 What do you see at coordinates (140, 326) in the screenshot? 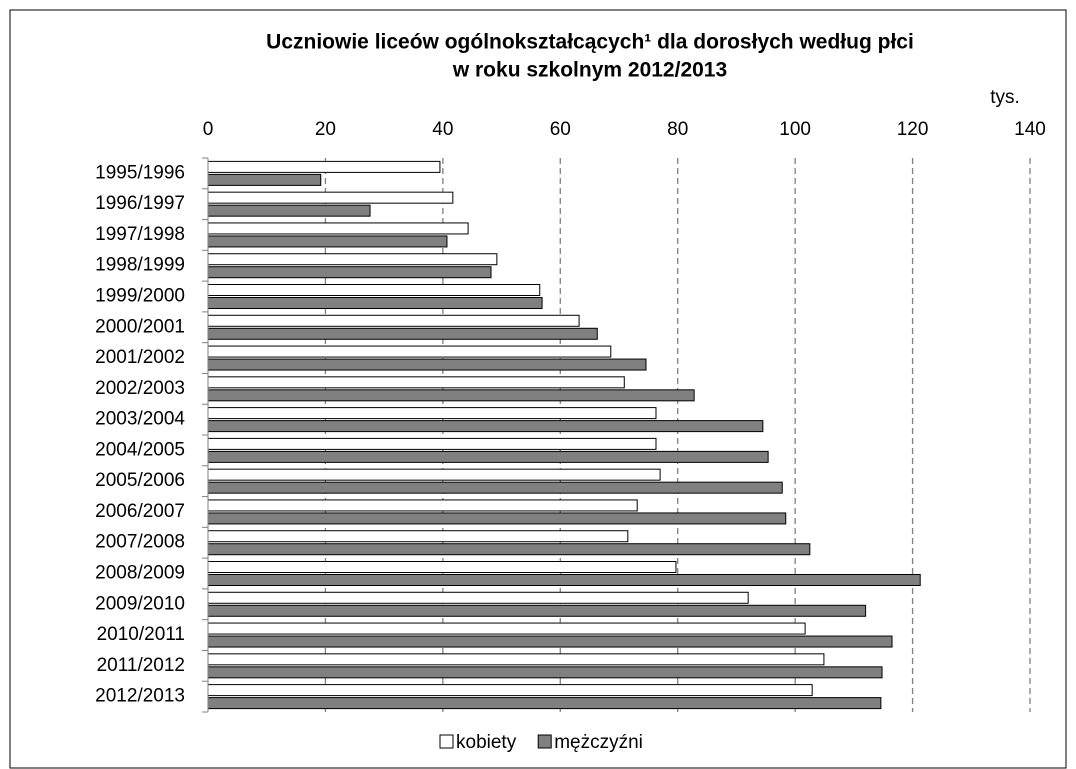
I see `y-tick-label: 2000/2001` at bounding box center [140, 326].